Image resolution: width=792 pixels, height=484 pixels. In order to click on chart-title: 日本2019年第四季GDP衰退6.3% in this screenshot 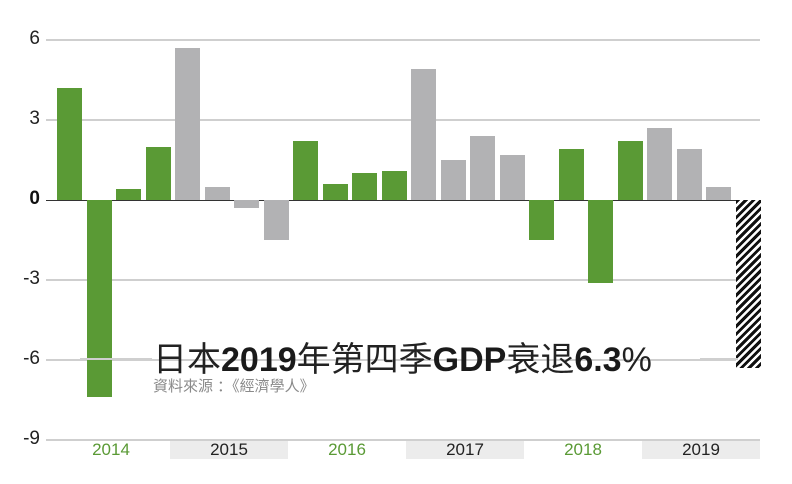, I will do `click(402, 356)`.